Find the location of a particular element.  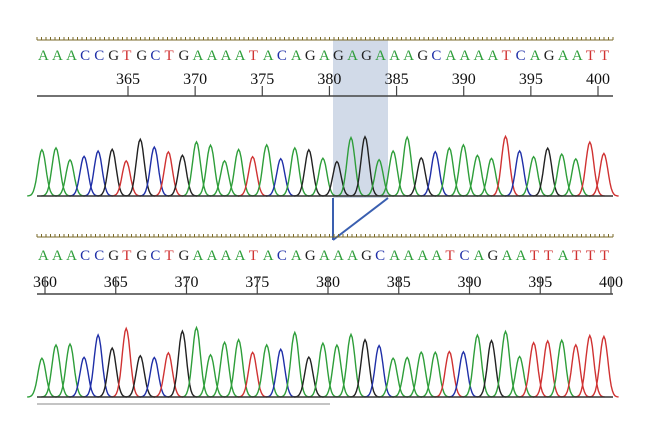

top-ruler is located at coordinates (325, 39).